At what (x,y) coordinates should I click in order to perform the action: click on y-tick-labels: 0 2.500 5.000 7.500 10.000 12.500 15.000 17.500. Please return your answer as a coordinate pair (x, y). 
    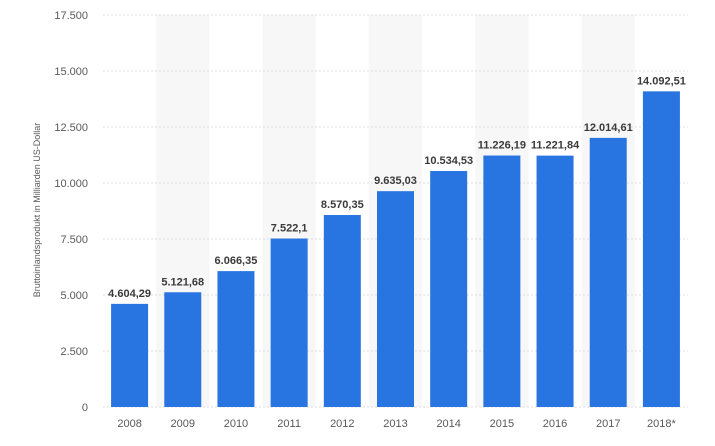
    Looking at the image, I should click on (71, 212).